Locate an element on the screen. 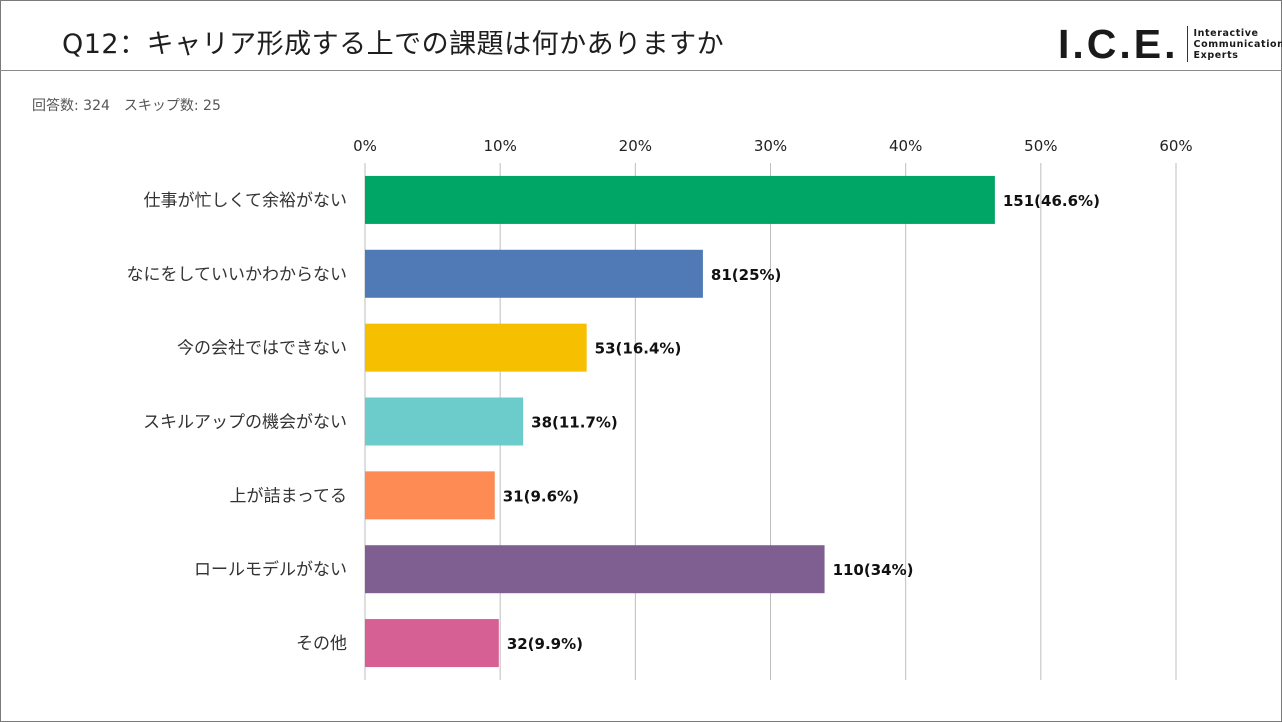 The height and width of the screenshot is (722, 1282). logo-tagline-line: Experts is located at coordinates (1216, 55).